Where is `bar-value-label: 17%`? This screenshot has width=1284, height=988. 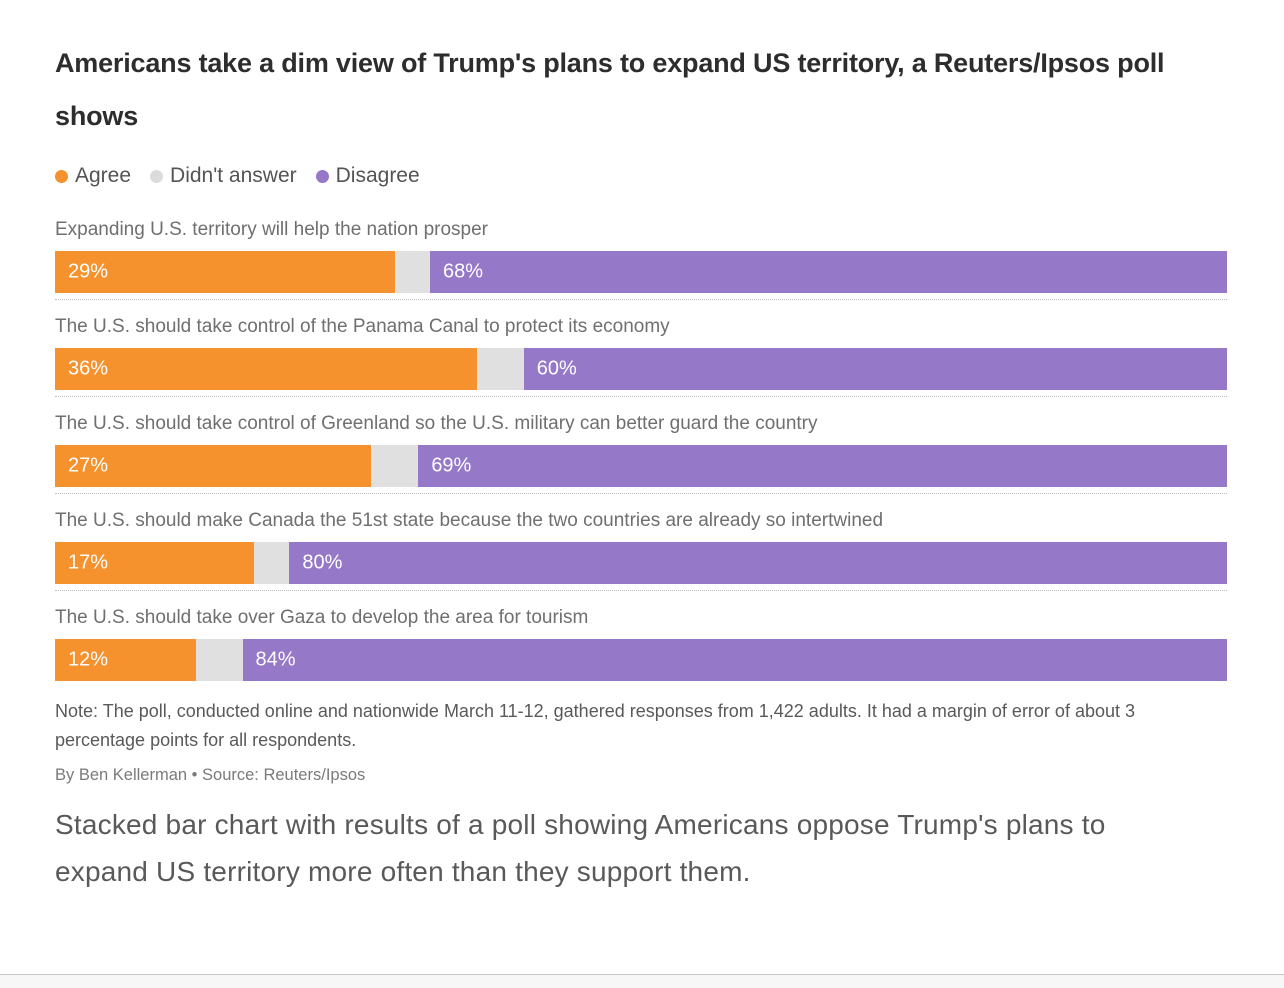 bar-value-label: 17% is located at coordinates (88, 562).